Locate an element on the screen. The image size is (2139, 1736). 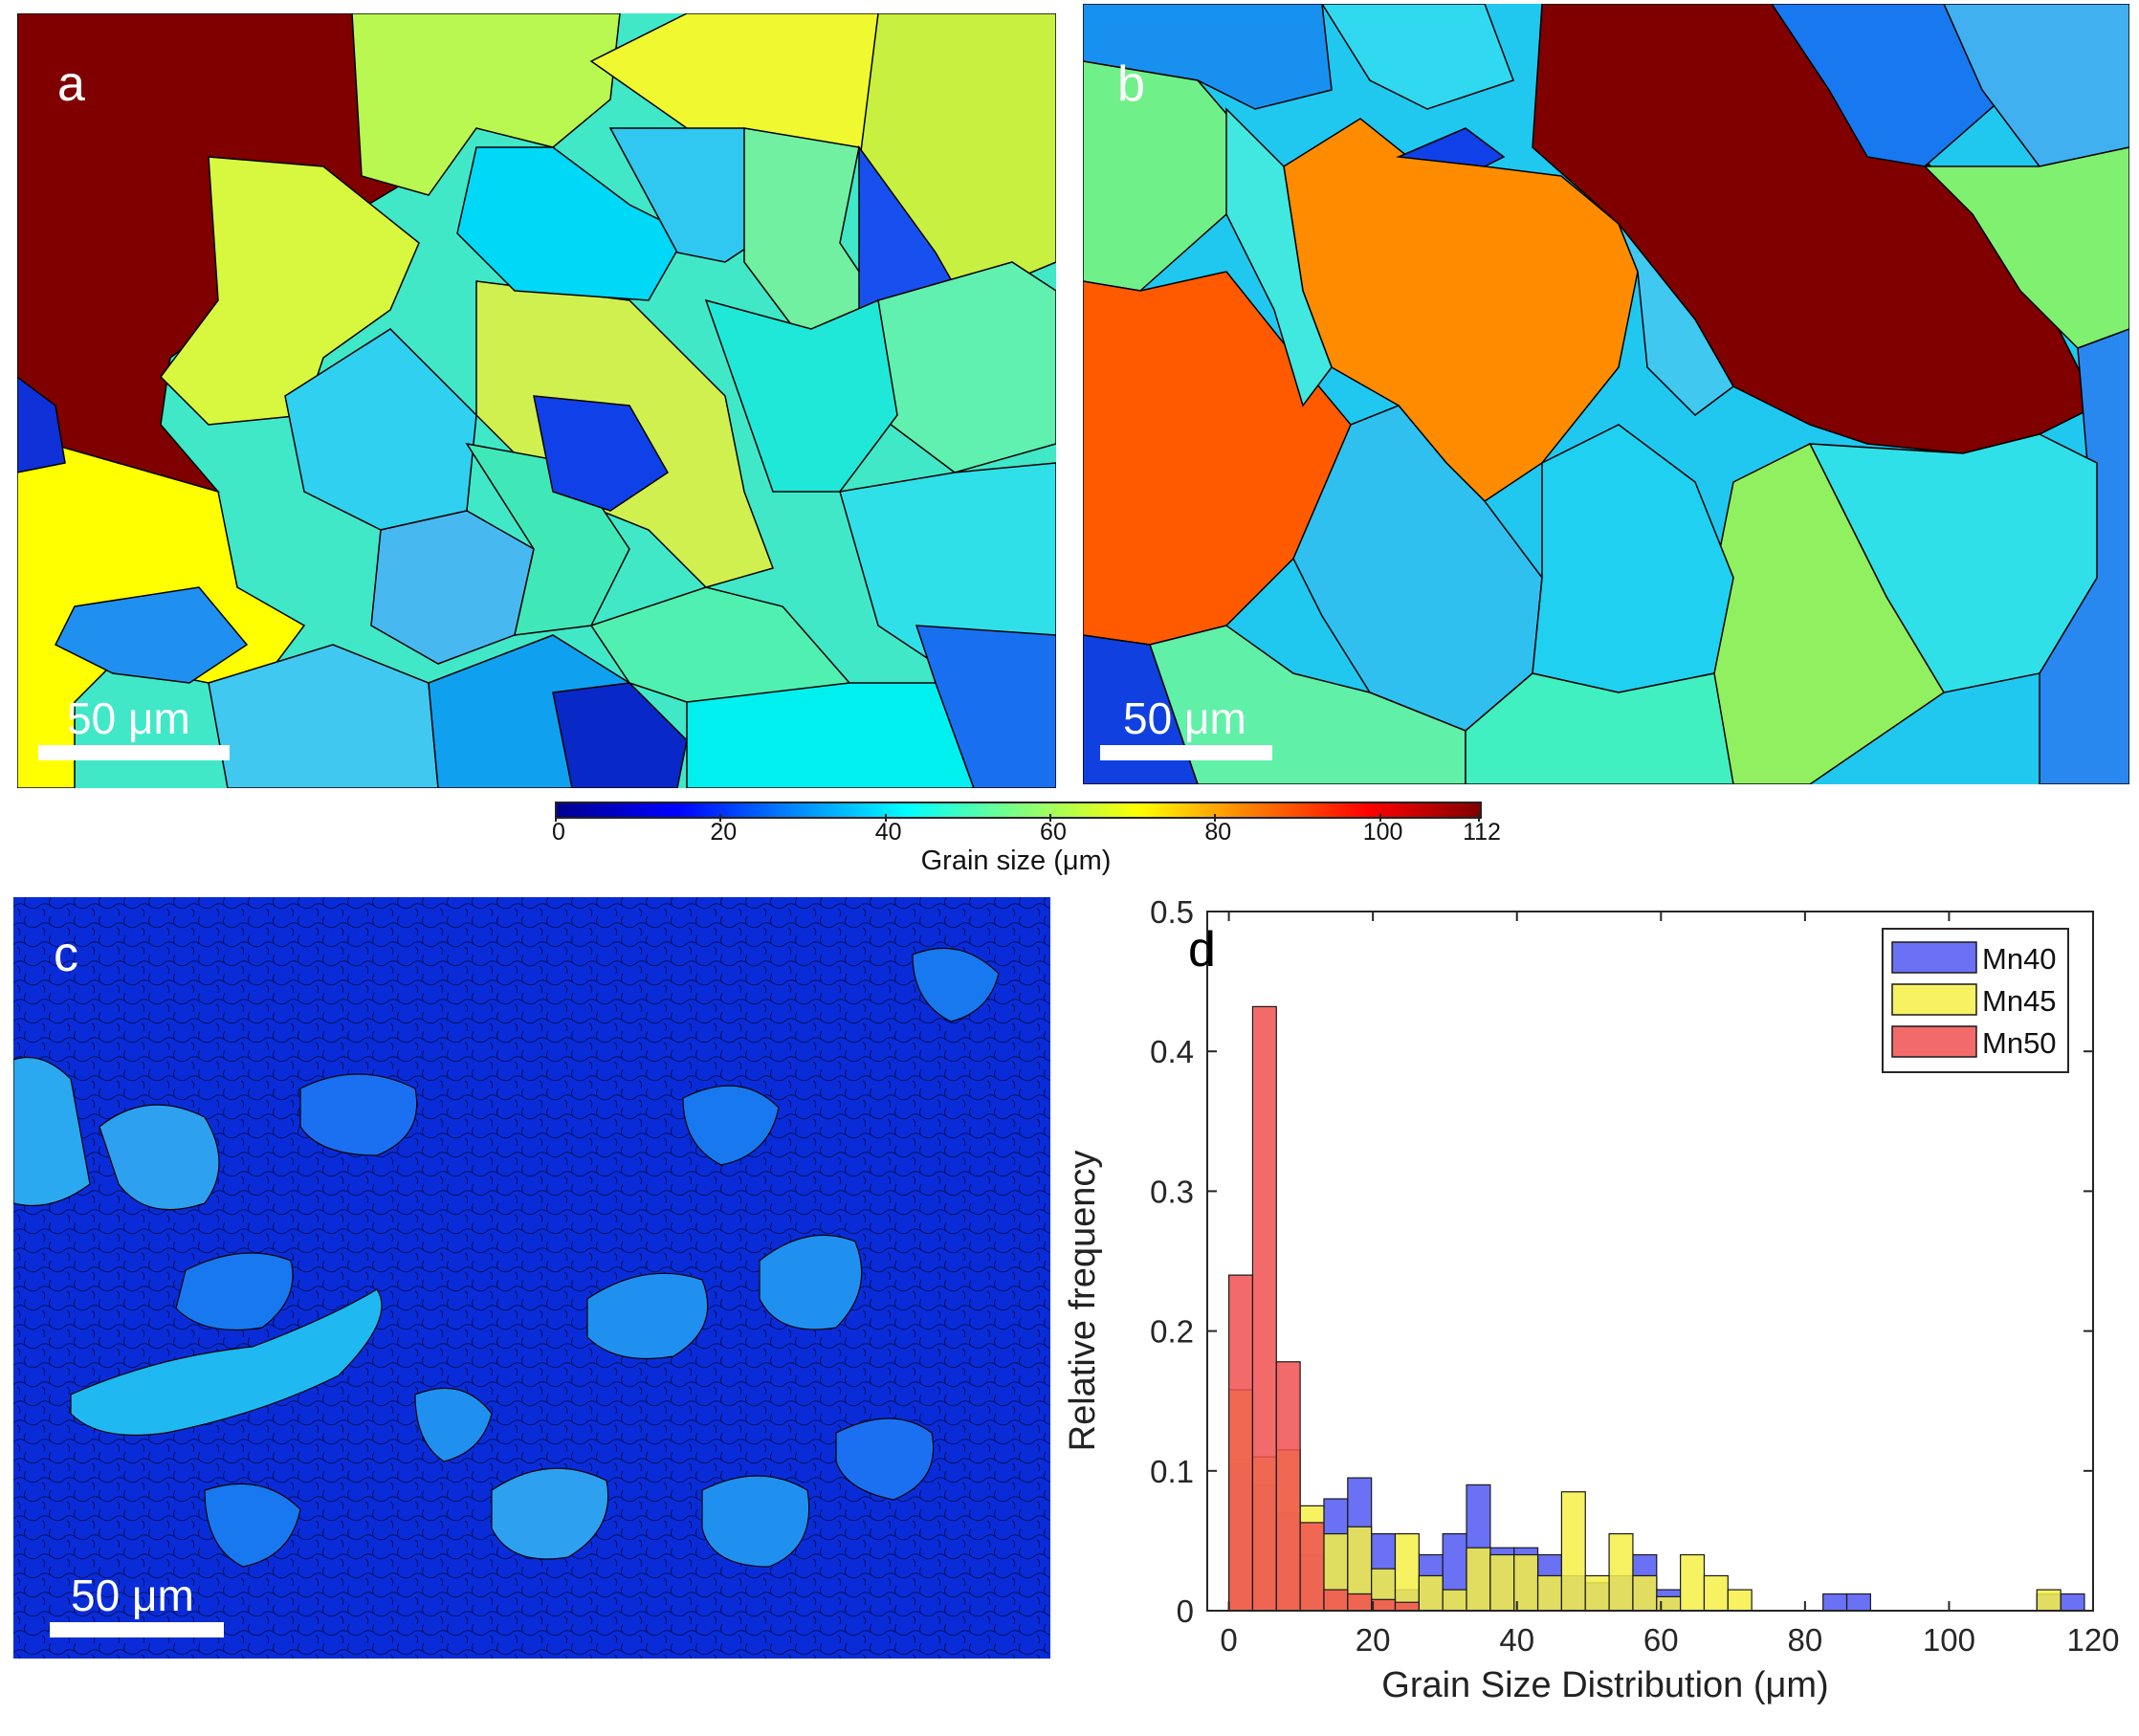
scale-bar-a is located at coordinates (134, 752).